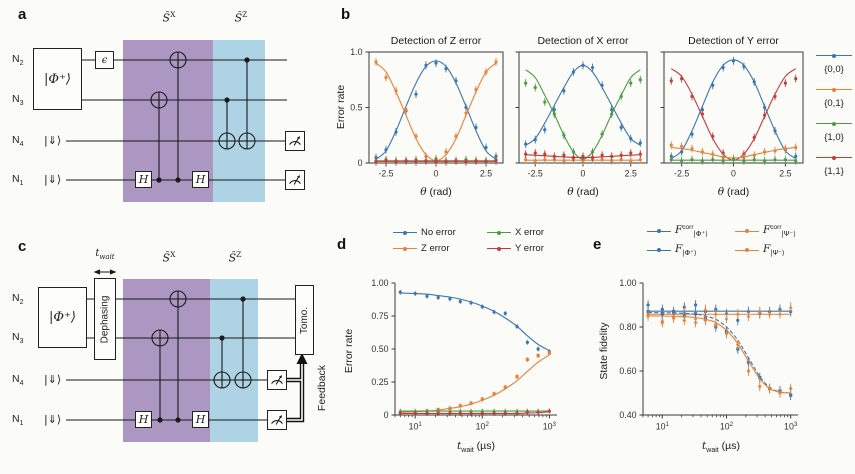 Image resolution: width=855 pixels, height=474 pixels. Describe the element at coordinates (572, 125) in the screenshot. I see `chart-detection-x-error: -2.5 0 2.5` at that location.